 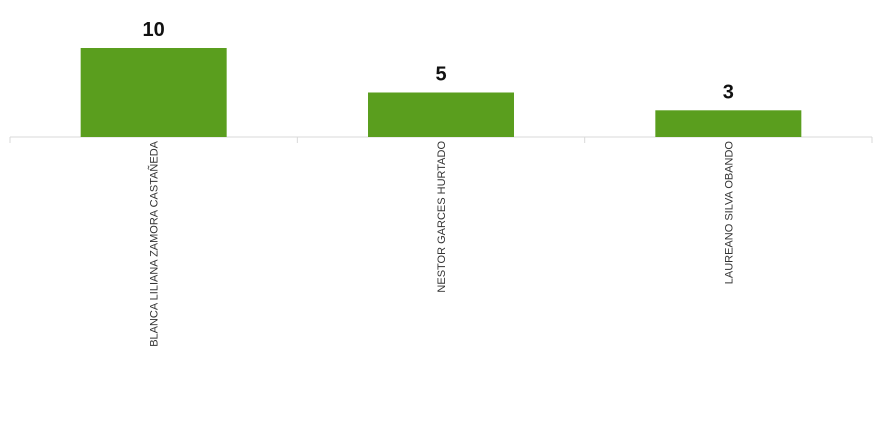 What do you see at coordinates (442, 217) in the screenshot?
I see `category-label: NESTOR GARCES HURTADO` at bounding box center [442, 217].